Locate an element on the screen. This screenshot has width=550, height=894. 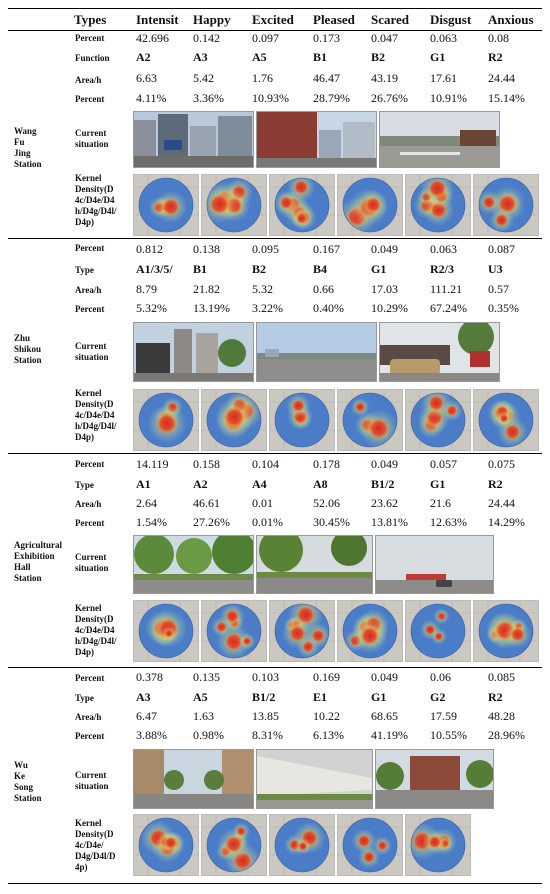
table-cell: 2.64 is located at coordinates (146, 503).